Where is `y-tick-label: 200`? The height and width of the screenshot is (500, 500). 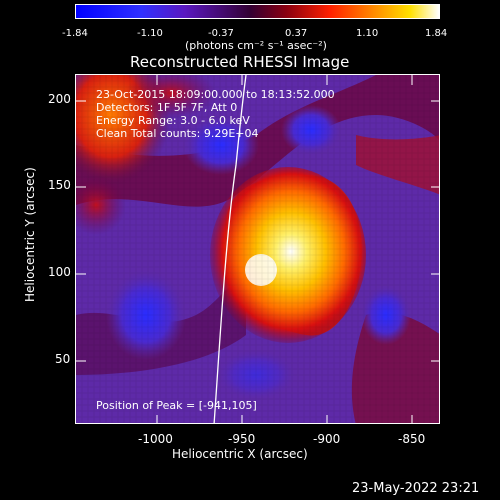
y-tick-label: 200 is located at coordinates (59, 99).